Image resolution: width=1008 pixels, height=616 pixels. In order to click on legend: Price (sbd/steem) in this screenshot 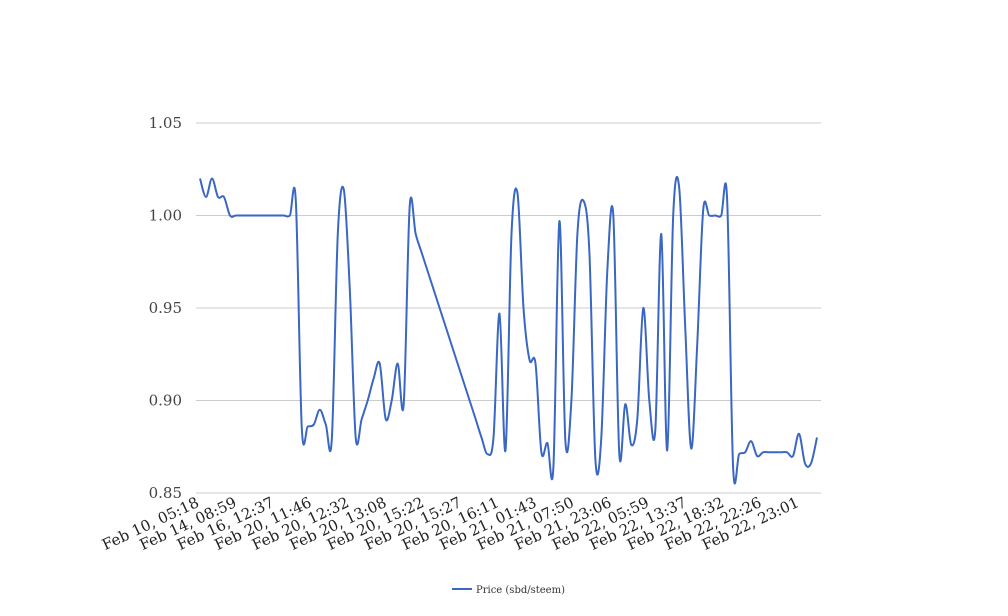, I will do `click(508, 590)`.